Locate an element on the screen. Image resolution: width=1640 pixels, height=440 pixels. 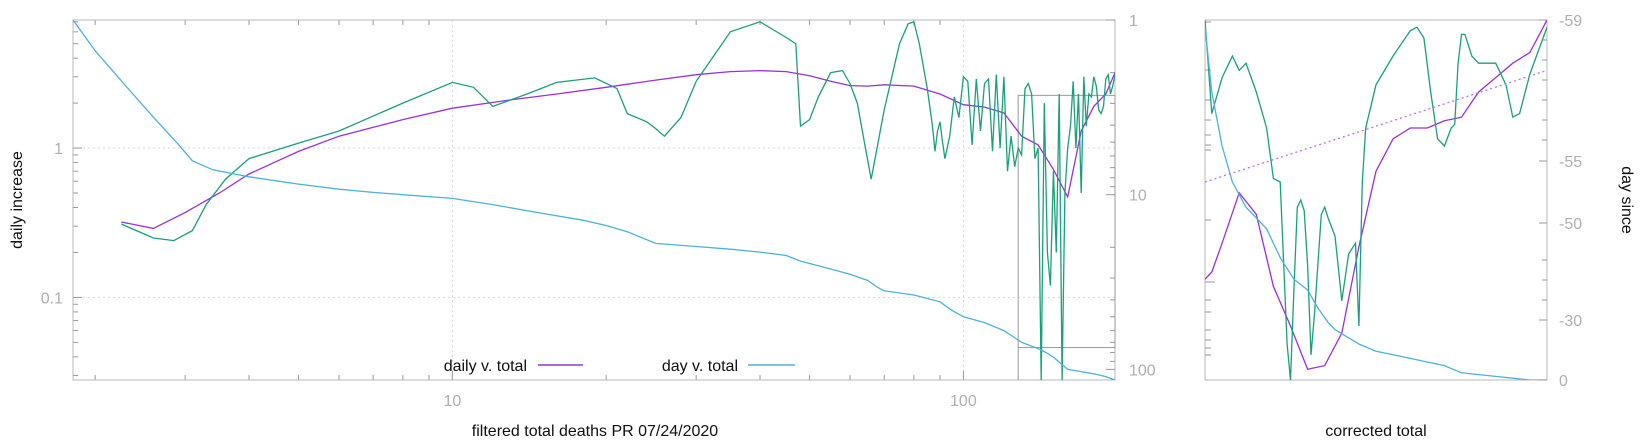
inset-x-axis-label: corrected total is located at coordinates (1375, 431).